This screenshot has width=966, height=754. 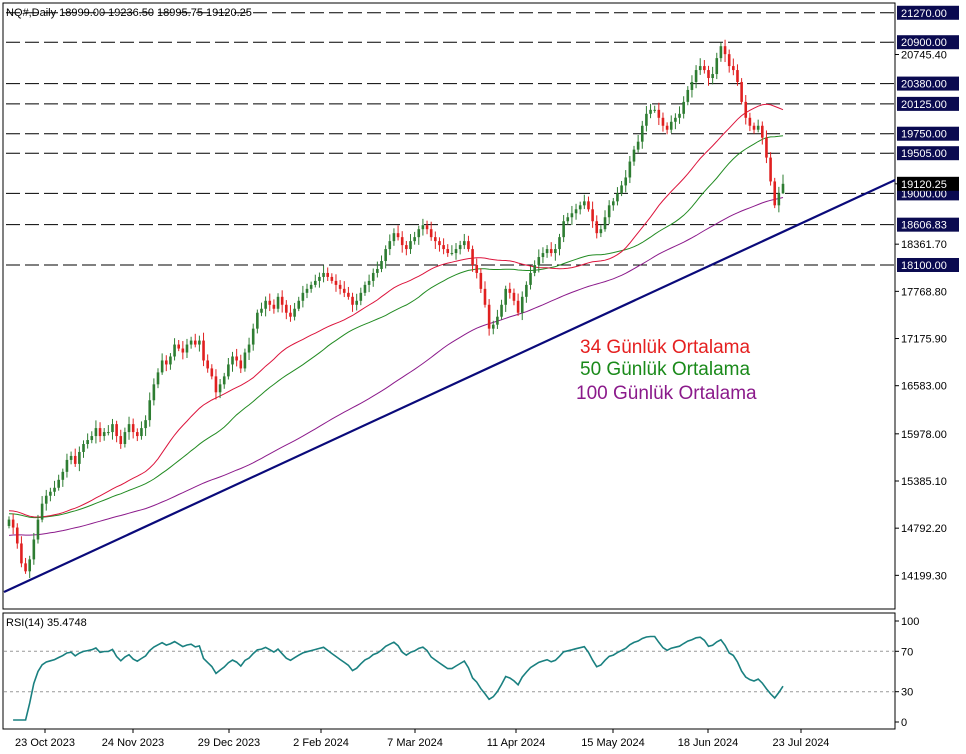 What do you see at coordinates (924, 43) in the screenshot?
I see `level-label: 20900.00` at bounding box center [924, 43].